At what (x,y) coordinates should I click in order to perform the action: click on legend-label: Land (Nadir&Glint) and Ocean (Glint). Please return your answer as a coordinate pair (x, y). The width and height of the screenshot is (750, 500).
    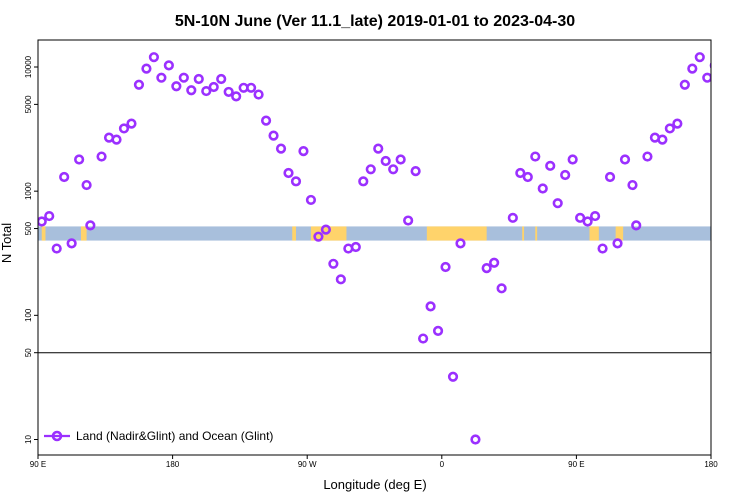
    Looking at the image, I should click on (174, 436).